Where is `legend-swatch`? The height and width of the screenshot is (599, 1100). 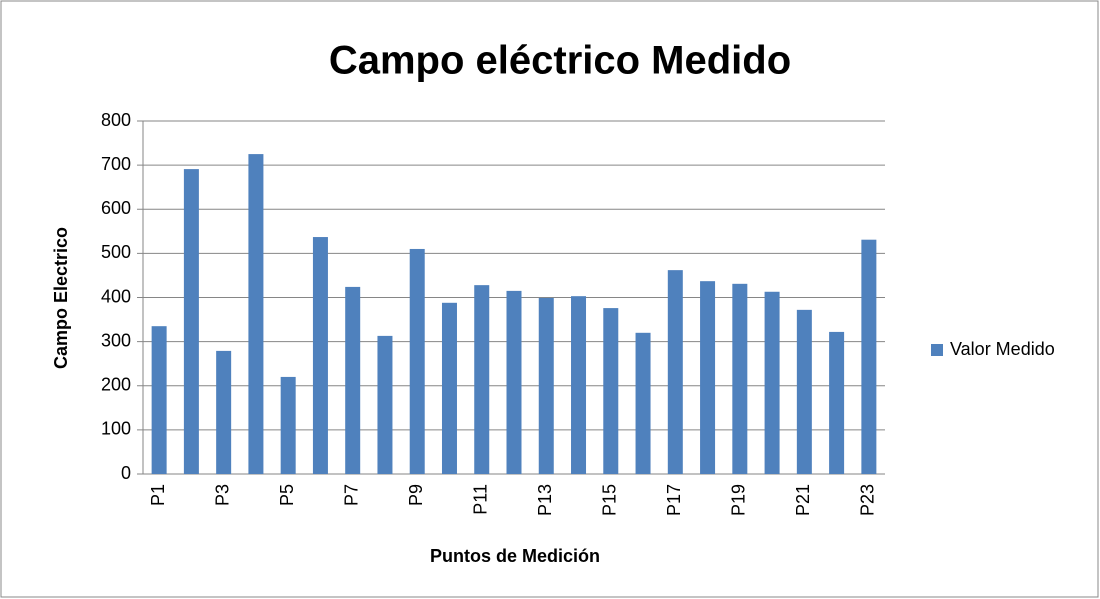
legend-swatch is located at coordinates (937, 350).